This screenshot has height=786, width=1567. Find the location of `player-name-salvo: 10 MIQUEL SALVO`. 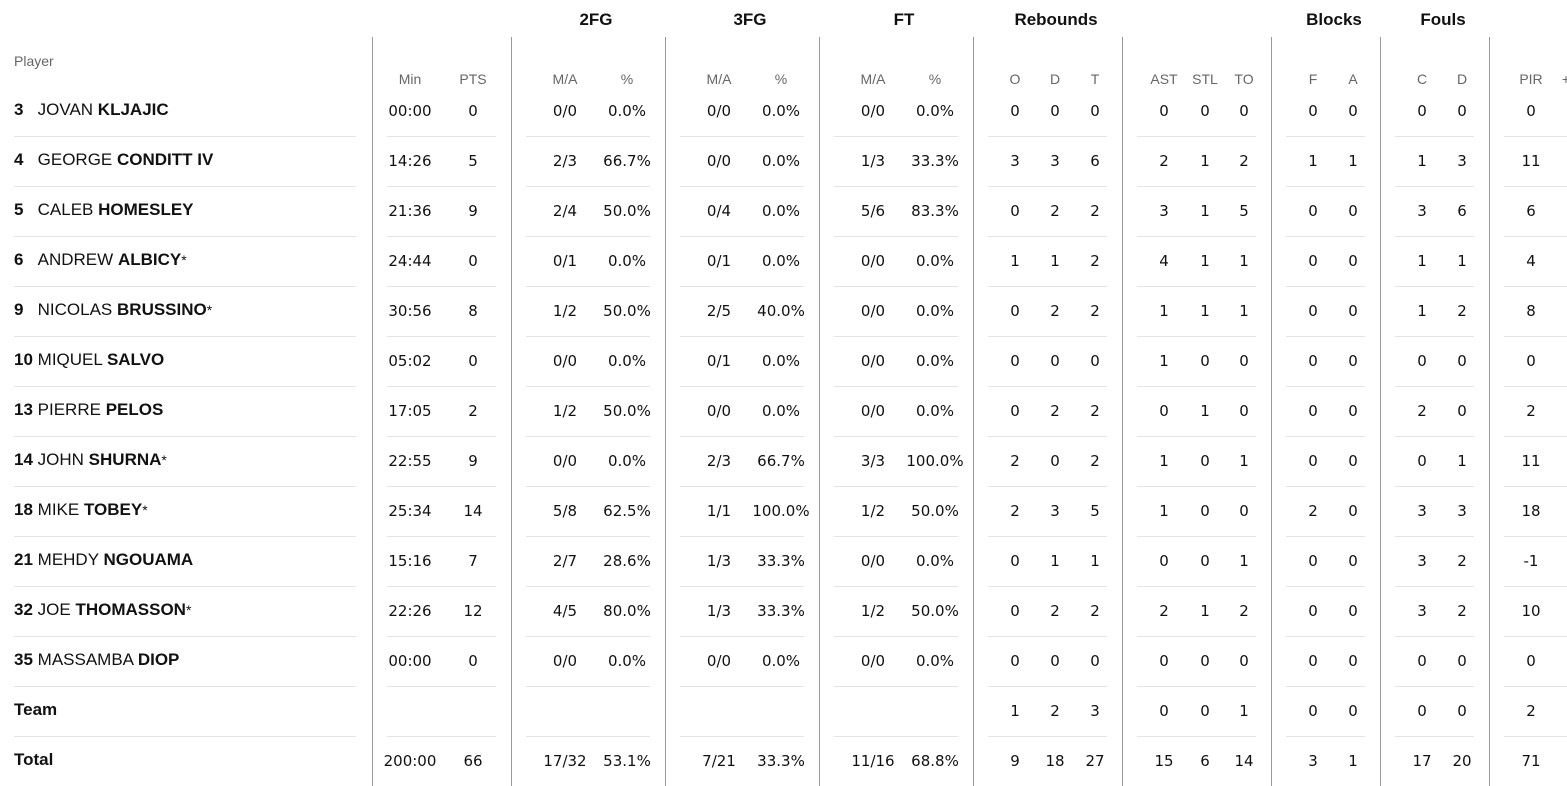

player-name-salvo: 10 MIQUEL SALVO is located at coordinates (89, 360).